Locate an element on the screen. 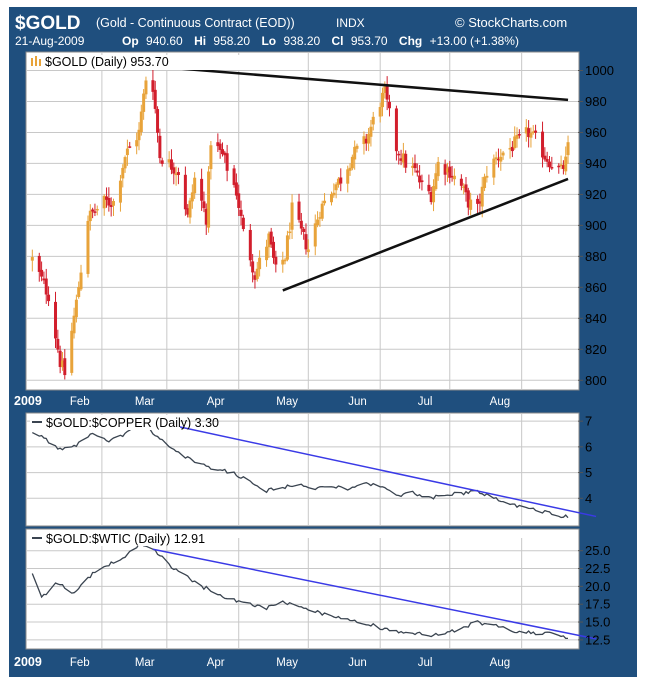 This screenshot has width=650, height=689. month-label: Jul is located at coordinates (425, 663).